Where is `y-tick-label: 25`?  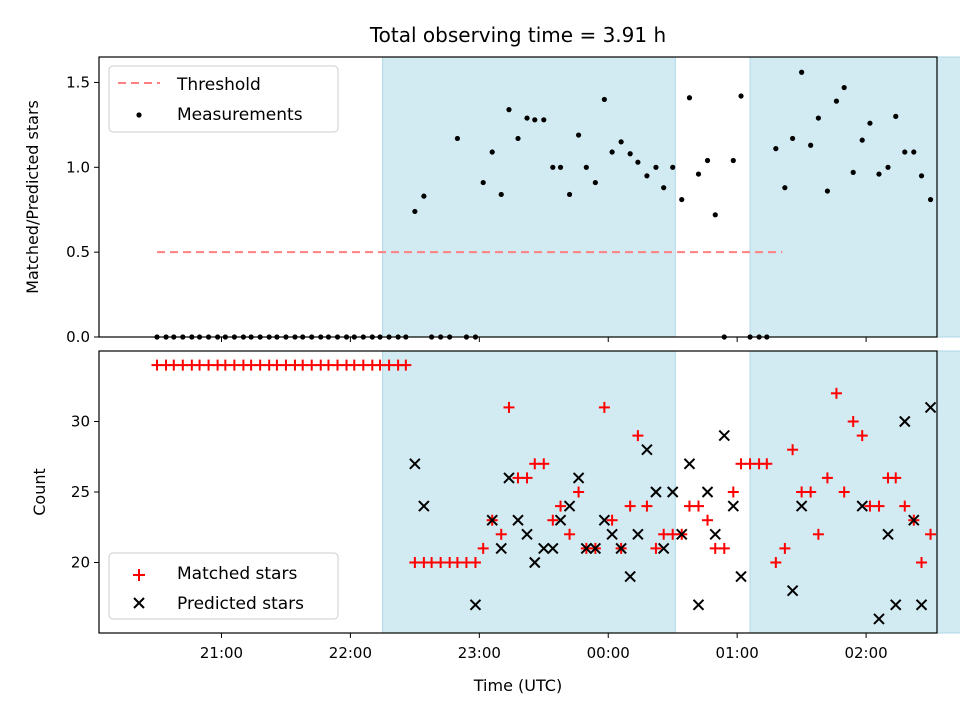 y-tick-label: 25 is located at coordinates (80, 492).